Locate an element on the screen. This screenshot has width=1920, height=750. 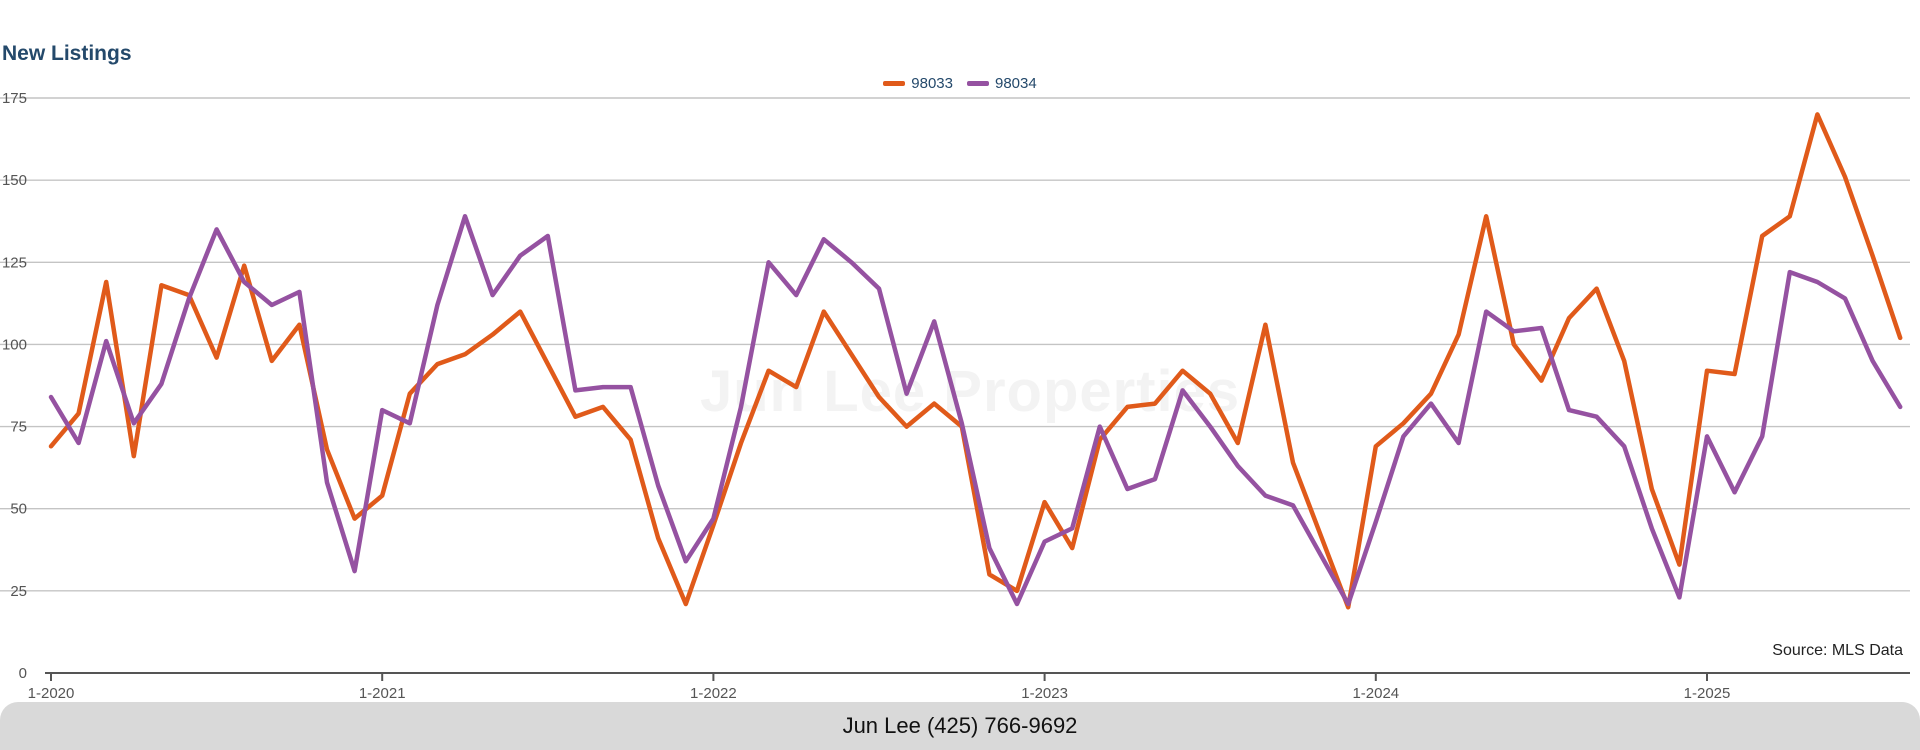
y-tick-label-25: 25 is located at coordinates (18, 591).